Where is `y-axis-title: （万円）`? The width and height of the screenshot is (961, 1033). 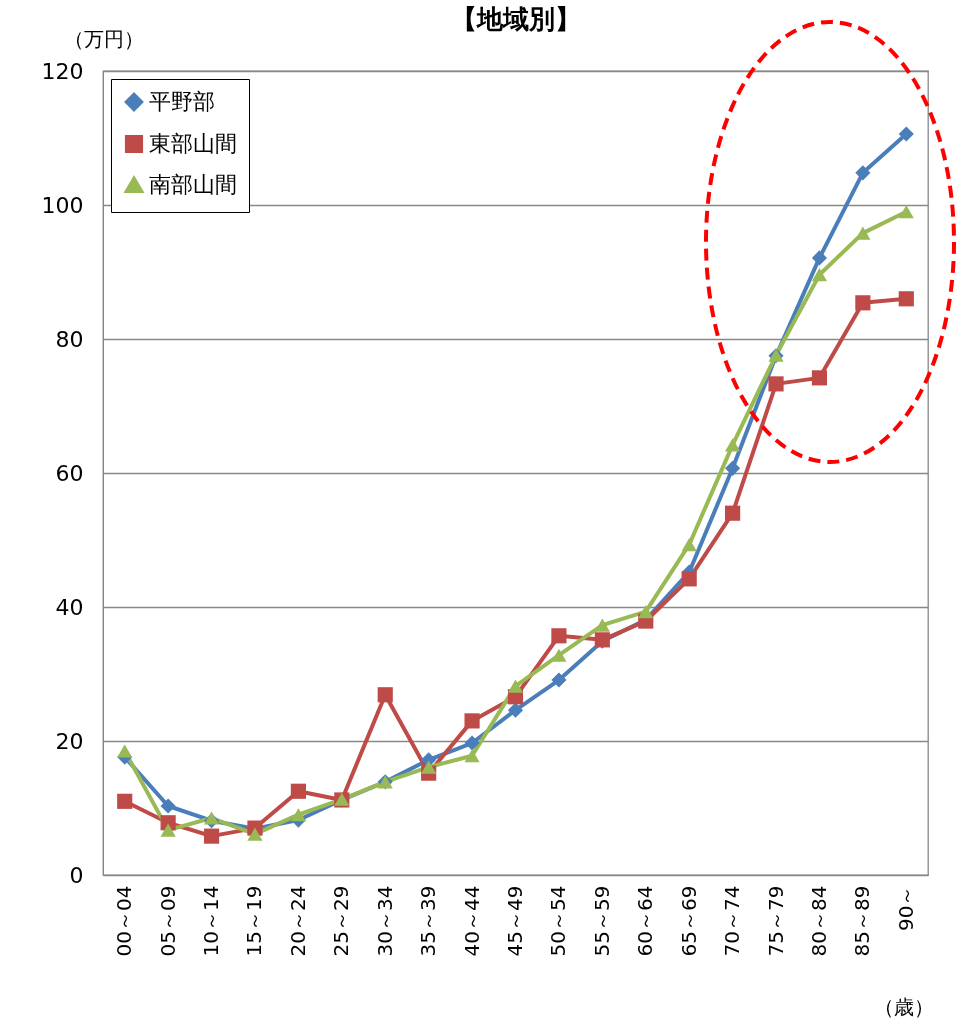 y-axis-title: （万円） is located at coordinates (103, 38).